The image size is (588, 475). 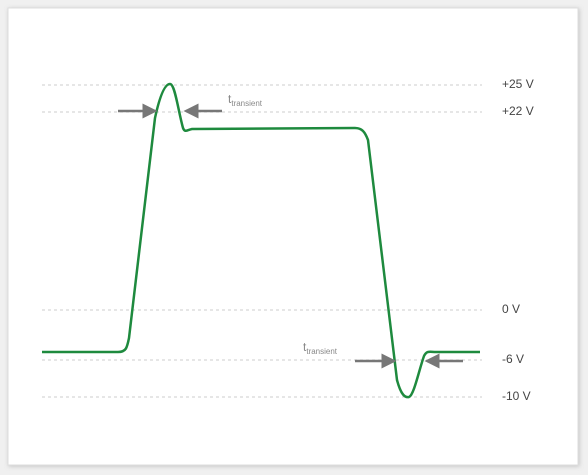 I want to click on level-label: +25 V, so click(x=518, y=84).